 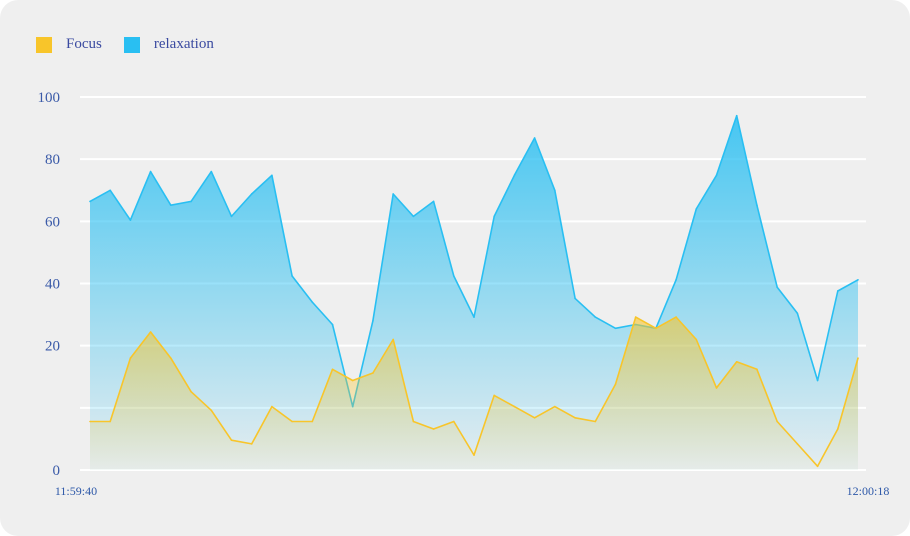 What do you see at coordinates (472, 491) in the screenshot?
I see `x-axis-ticks: 11:59:40 12:00:18` at bounding box center [472, 491].